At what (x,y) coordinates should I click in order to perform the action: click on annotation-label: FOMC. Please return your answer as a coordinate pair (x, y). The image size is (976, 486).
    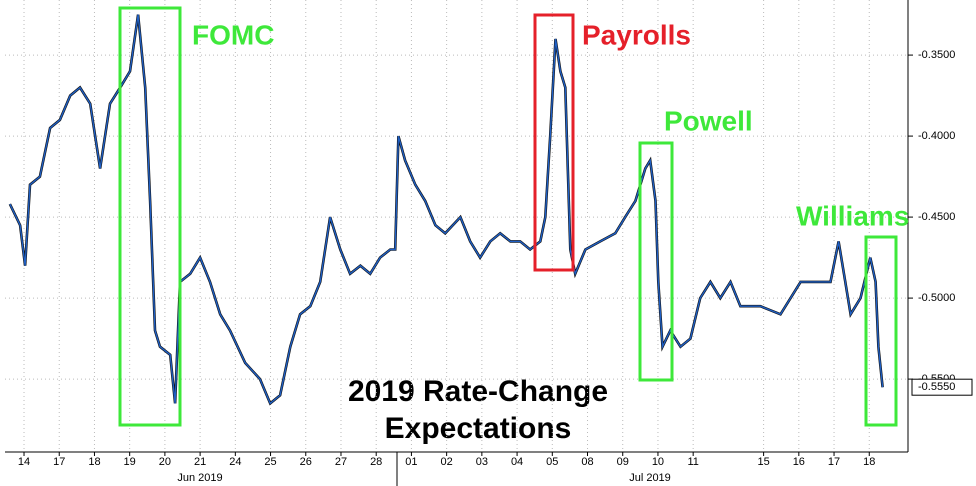
    Looking at the image, I should click on (233, 34).